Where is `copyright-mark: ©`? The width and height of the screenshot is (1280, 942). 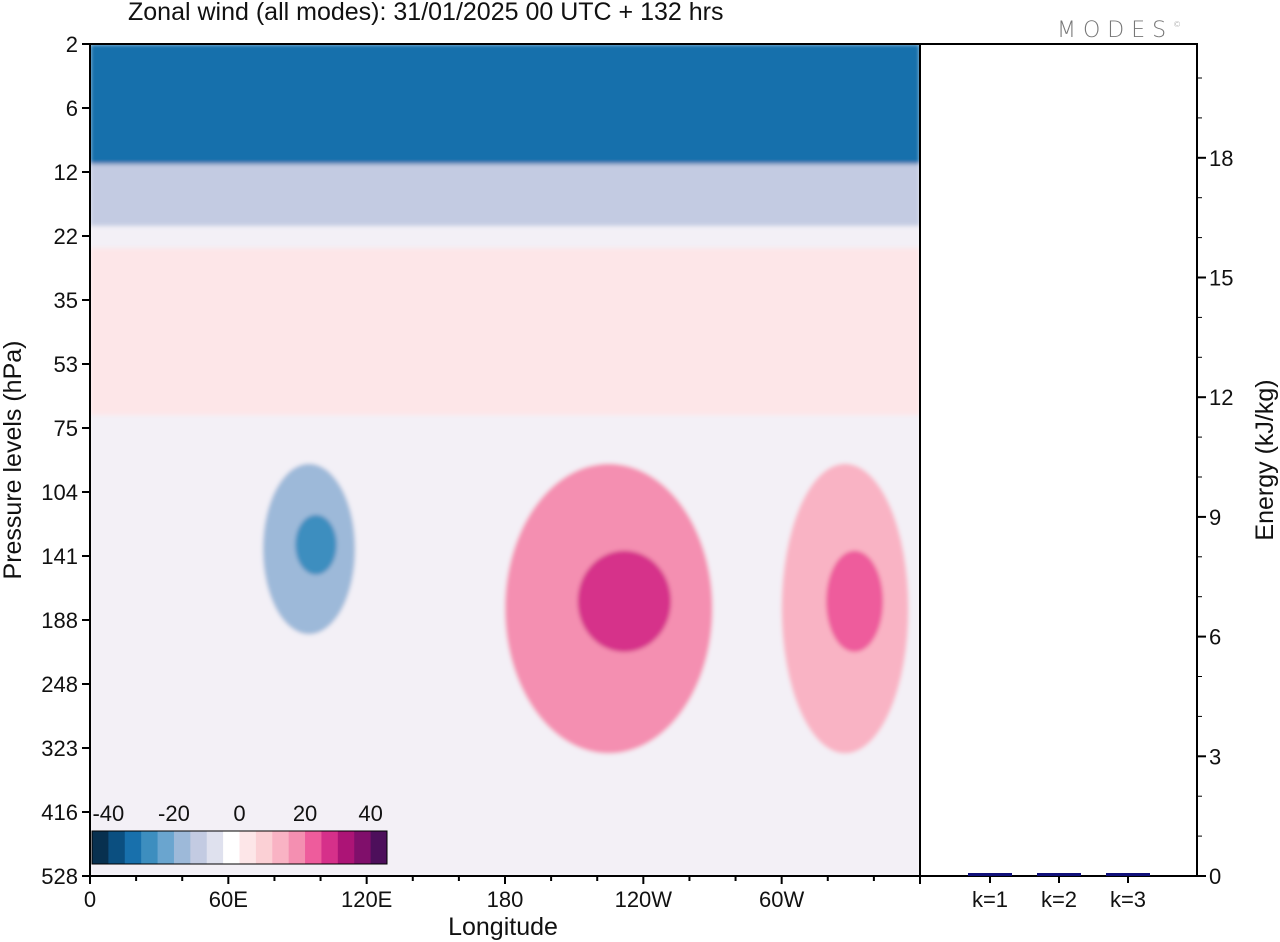
copyright-mark: © is located at coordinates (1177, 24).